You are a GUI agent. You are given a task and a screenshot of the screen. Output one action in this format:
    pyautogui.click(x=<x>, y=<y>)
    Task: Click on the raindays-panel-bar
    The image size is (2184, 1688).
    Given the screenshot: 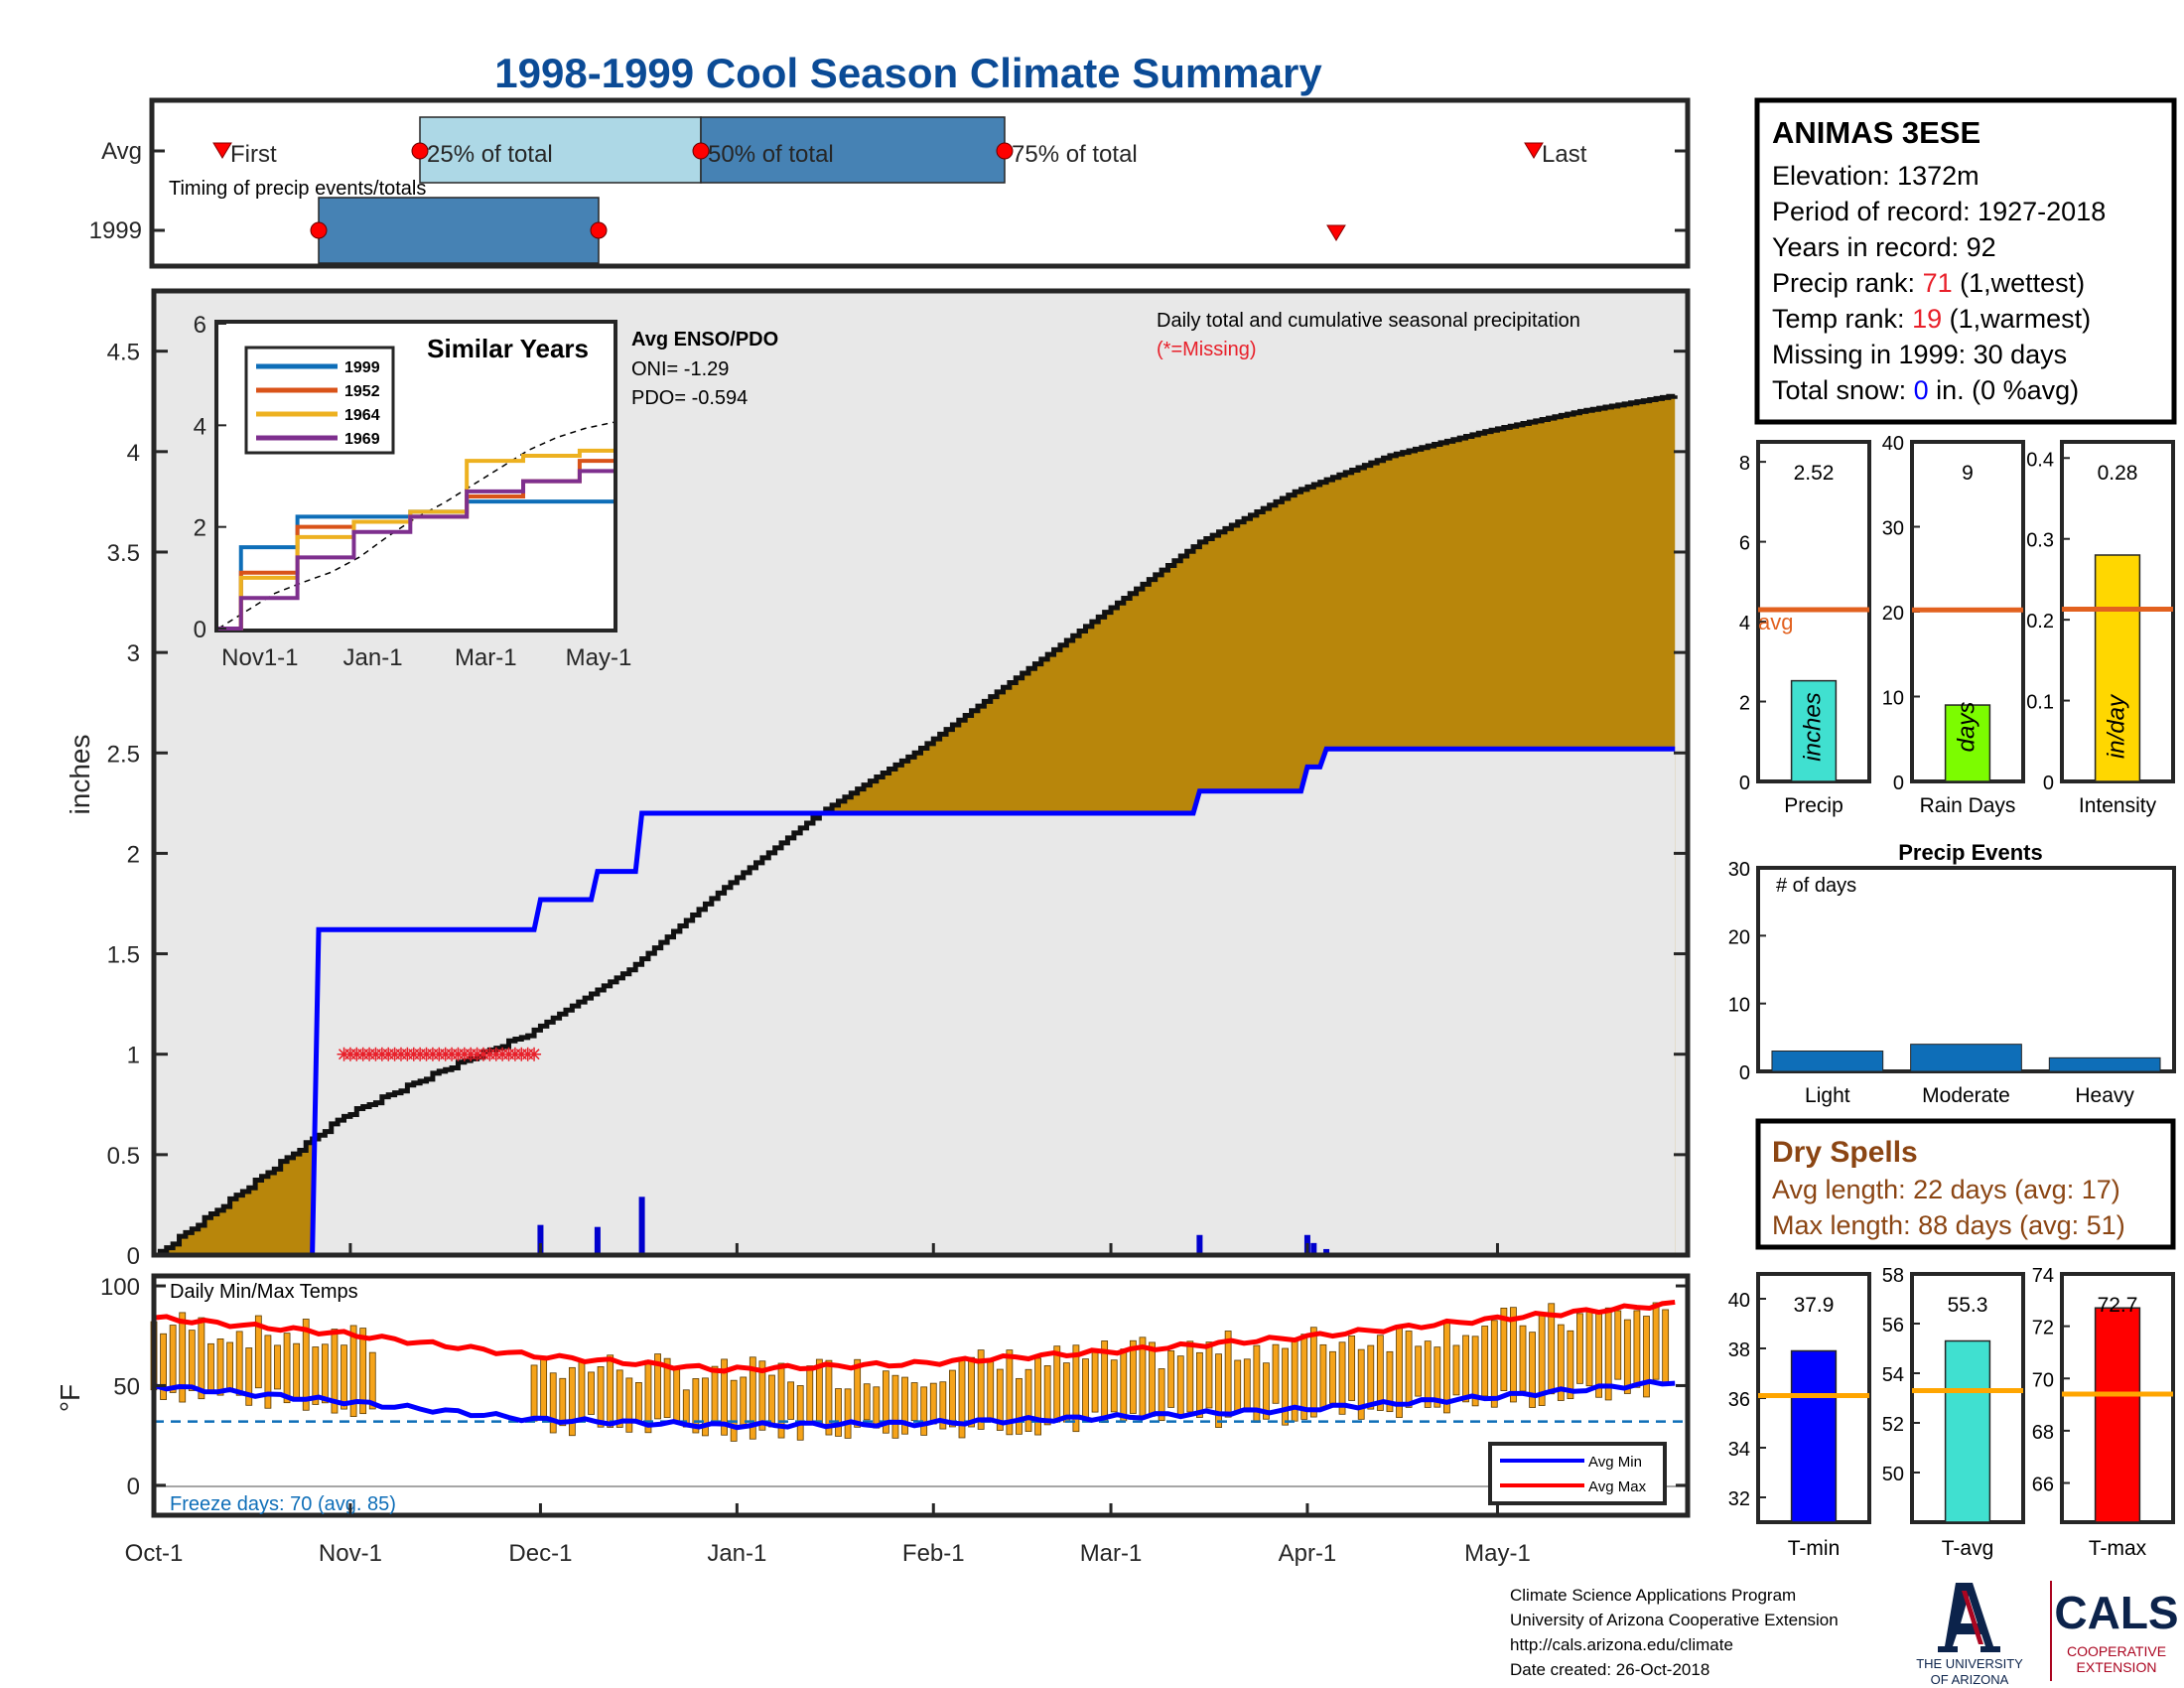 What is the action you would take?
    pyautogui.click(x=1967, y=743)
    